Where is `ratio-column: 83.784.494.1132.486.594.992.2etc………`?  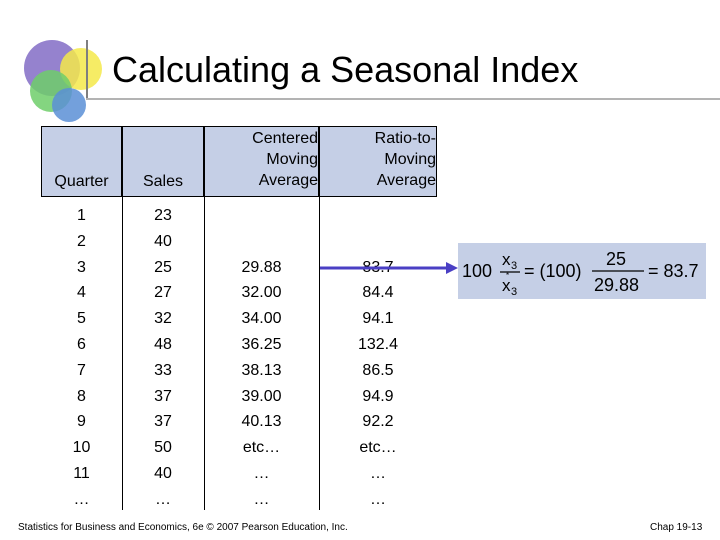
ratio-column: 83.784.494.1132.486.594.992.2etc……… is located at coordinates (378, 358).